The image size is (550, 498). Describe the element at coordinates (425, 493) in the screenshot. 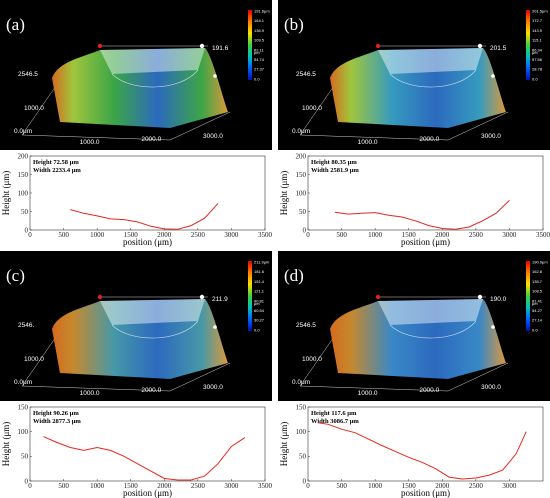

I see `x-axis-label: position (μm)` at that location.